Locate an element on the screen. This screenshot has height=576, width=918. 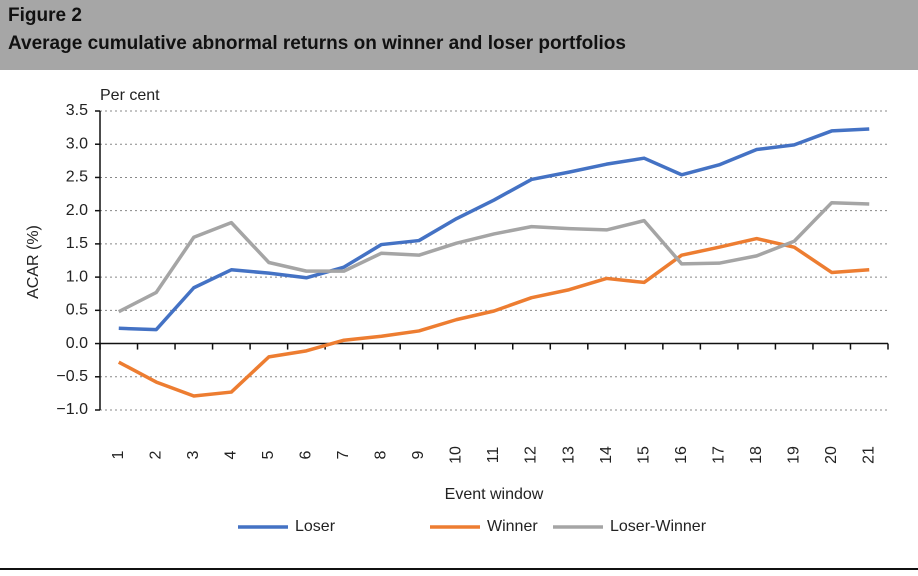
figure-number: Figure 2 is located at coordinates (45, 15).